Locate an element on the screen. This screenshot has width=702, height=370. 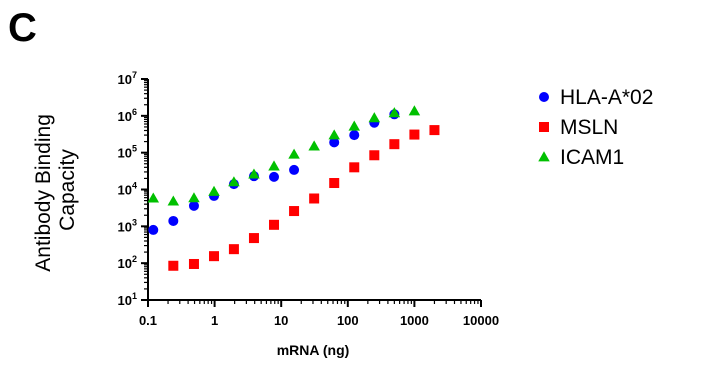
x-tick-label: 1000 is located at coordinates (414, 320).